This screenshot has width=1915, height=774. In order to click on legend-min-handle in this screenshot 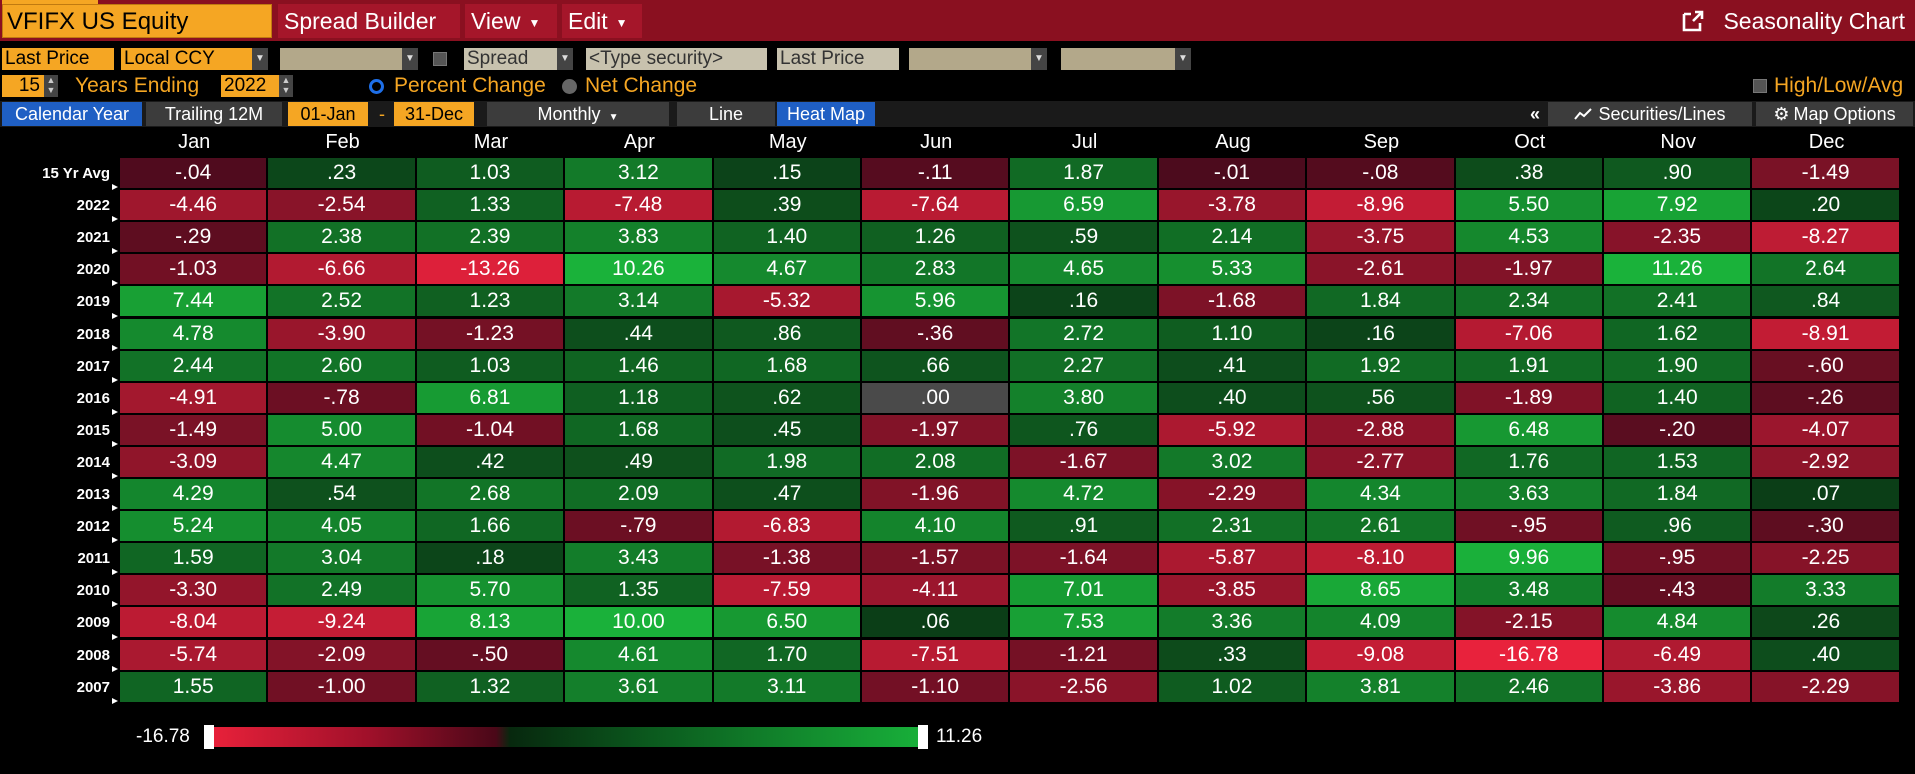, I will do `click(209, 737)`.